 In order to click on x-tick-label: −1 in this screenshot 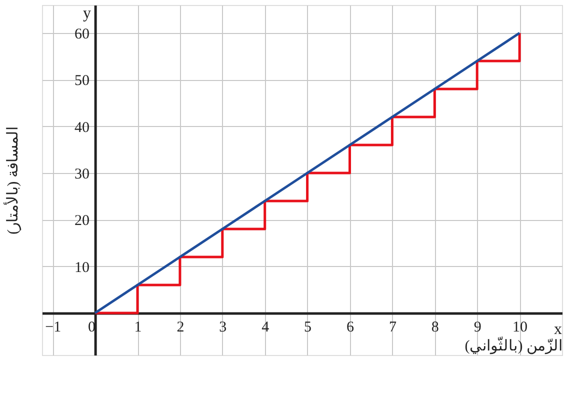, I will do `click(53, 328)`.